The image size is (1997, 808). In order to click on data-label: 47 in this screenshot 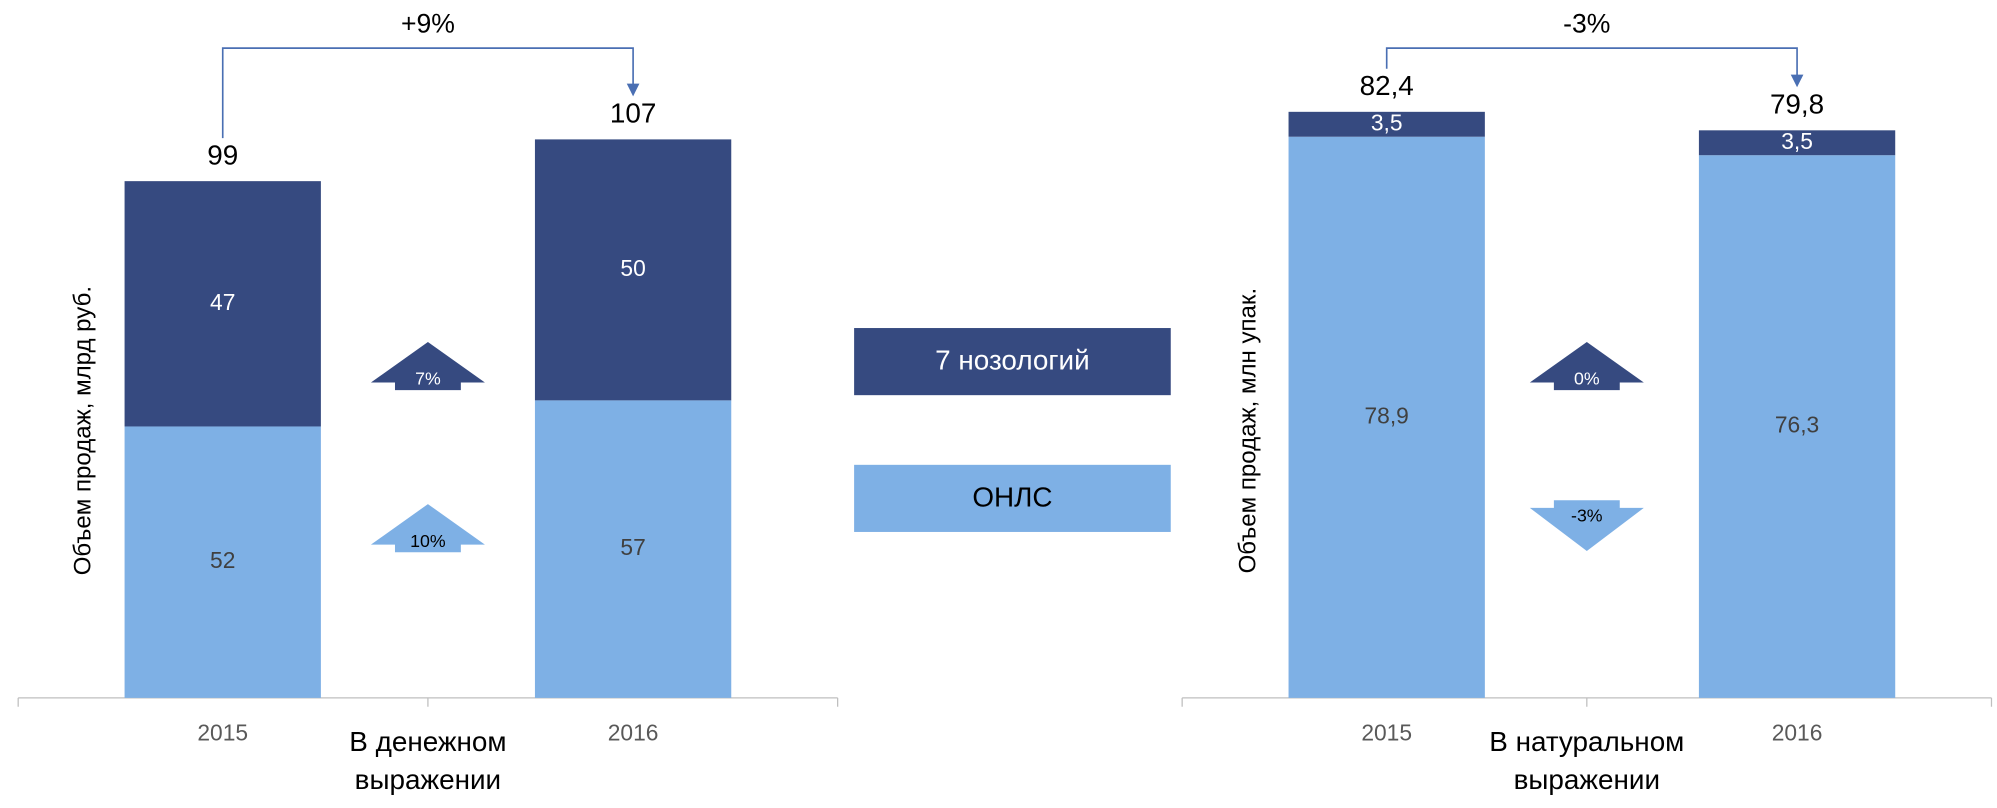, I will do `click(222, 302)`.